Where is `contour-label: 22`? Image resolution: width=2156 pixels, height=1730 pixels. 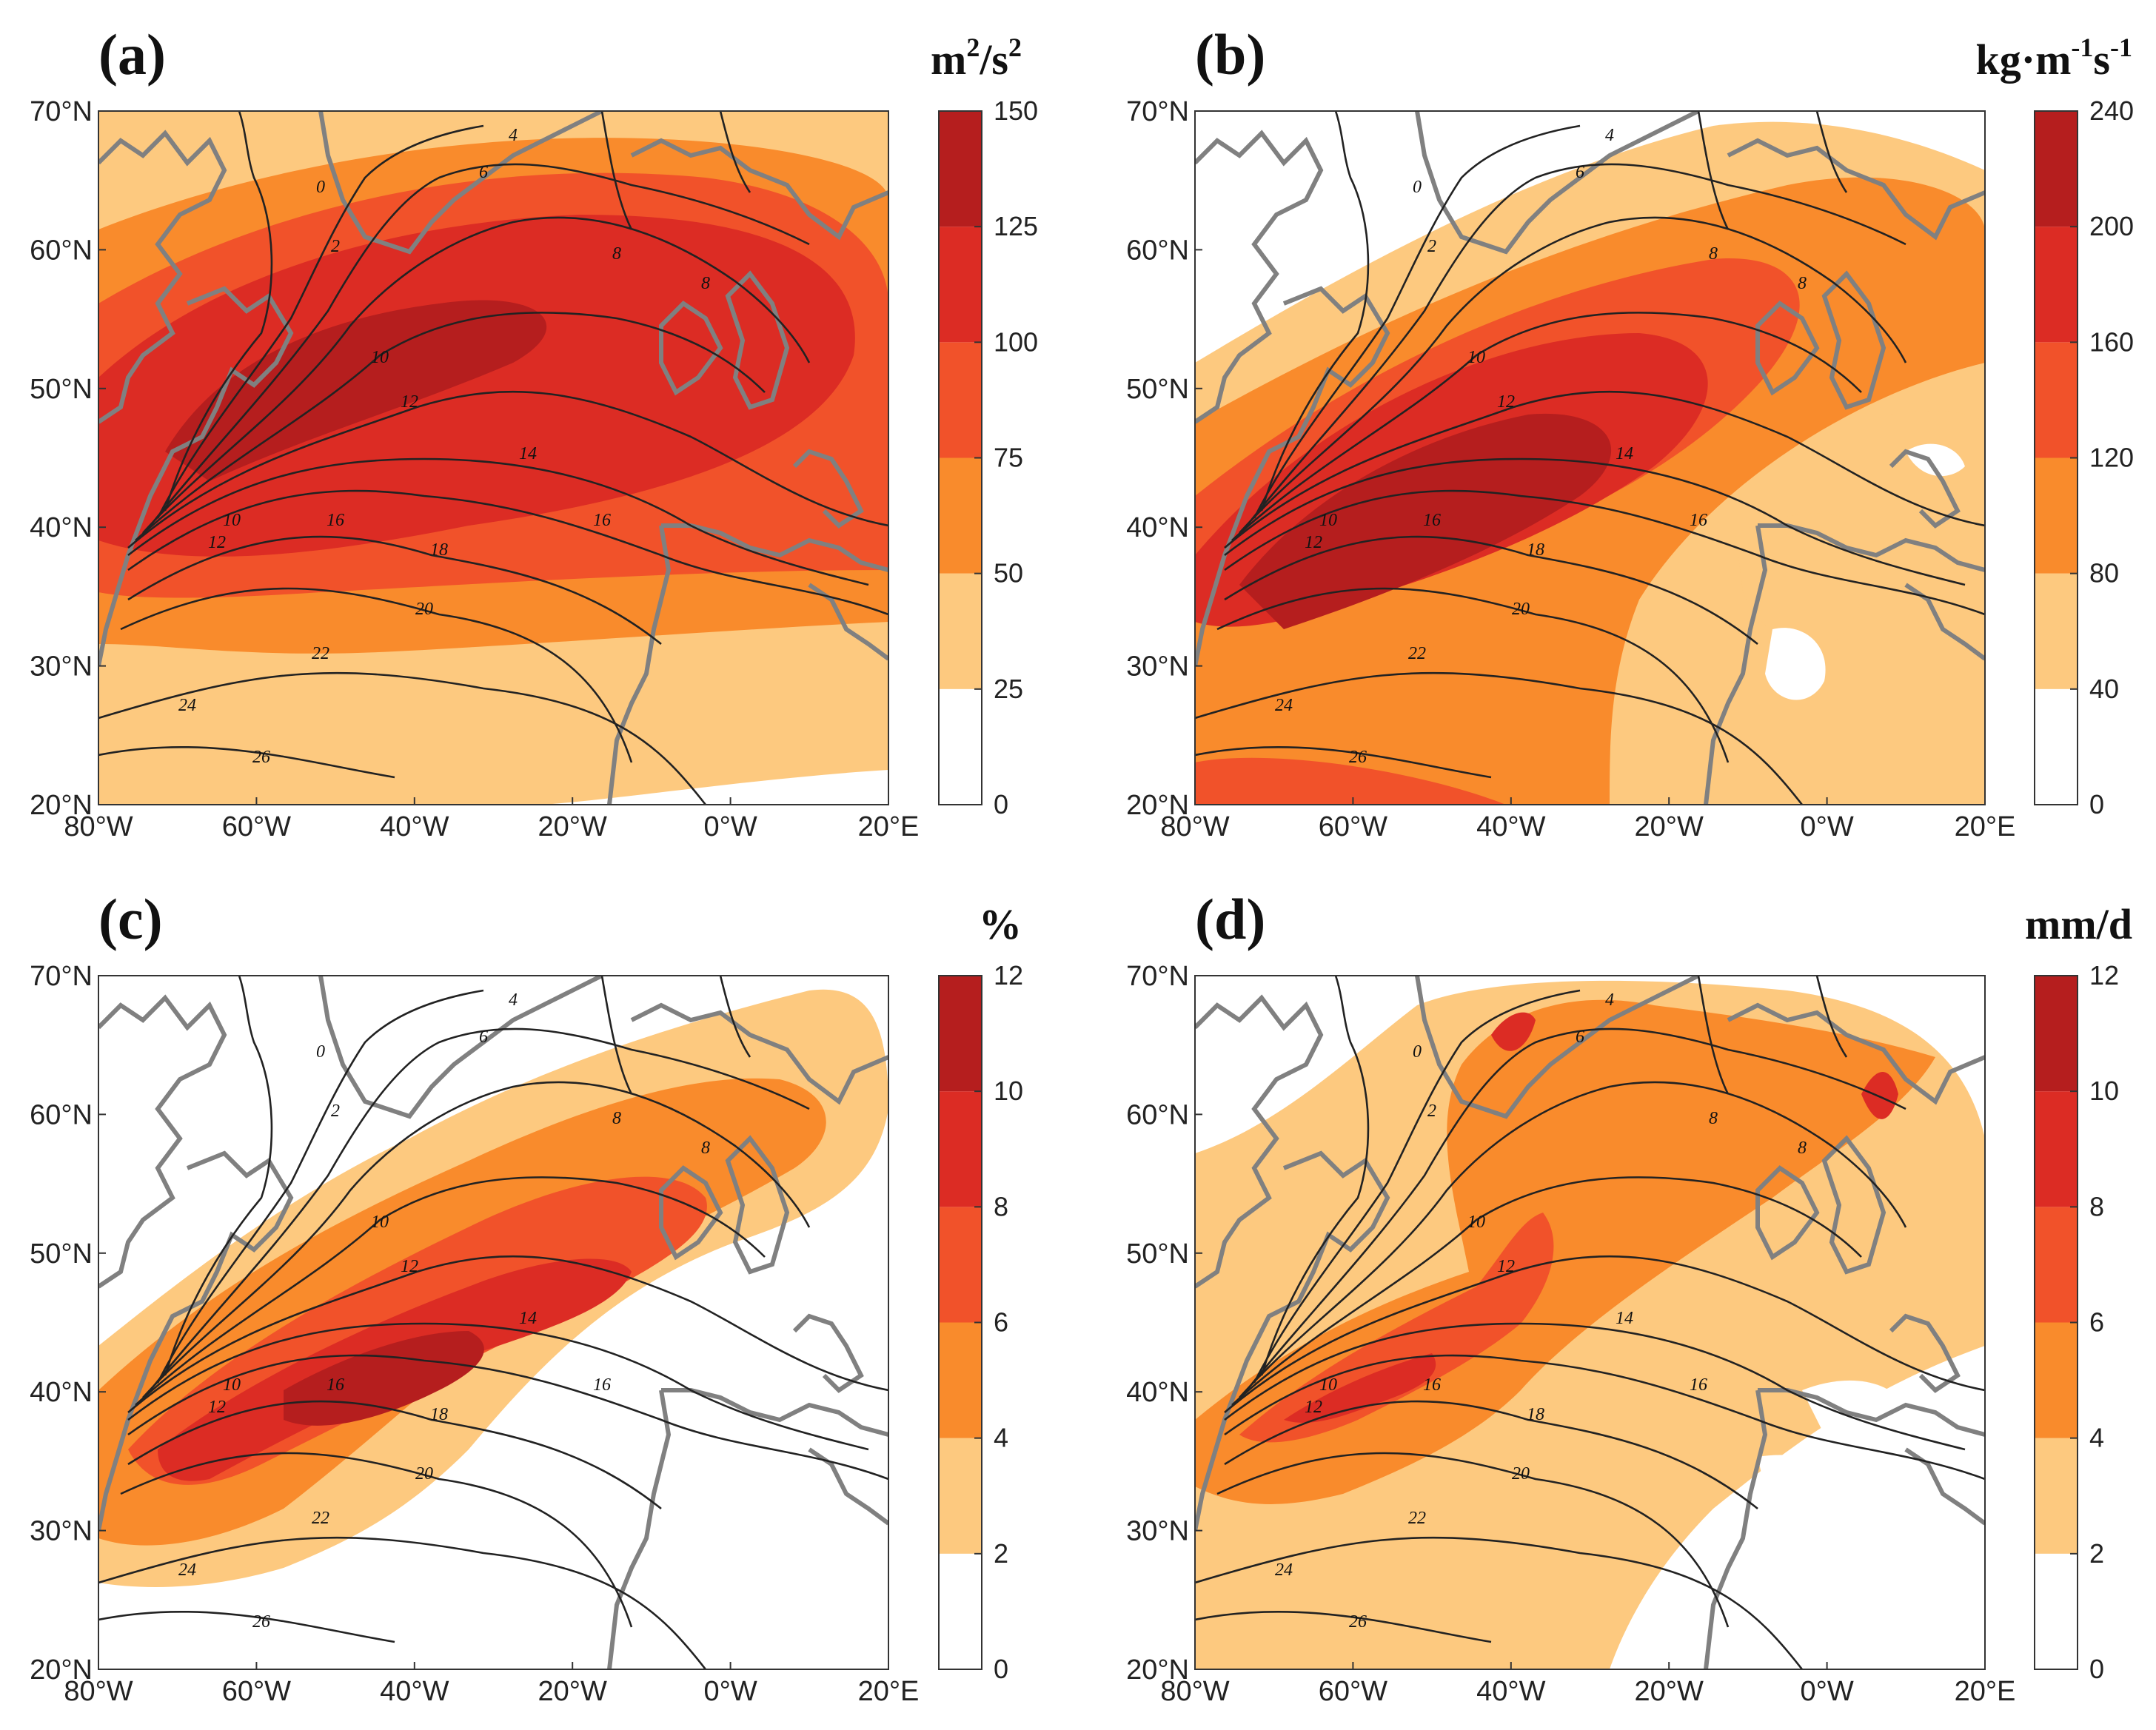
contour-label: 22 is located at coordinates (320, 1519).